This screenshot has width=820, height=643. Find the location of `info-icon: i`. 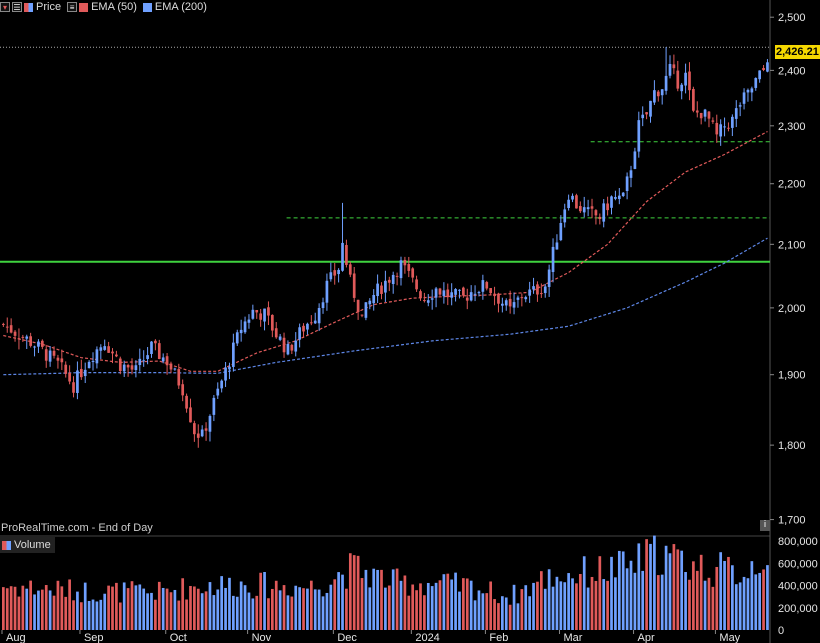

info-icon: i is located at coordinates (765, 525).